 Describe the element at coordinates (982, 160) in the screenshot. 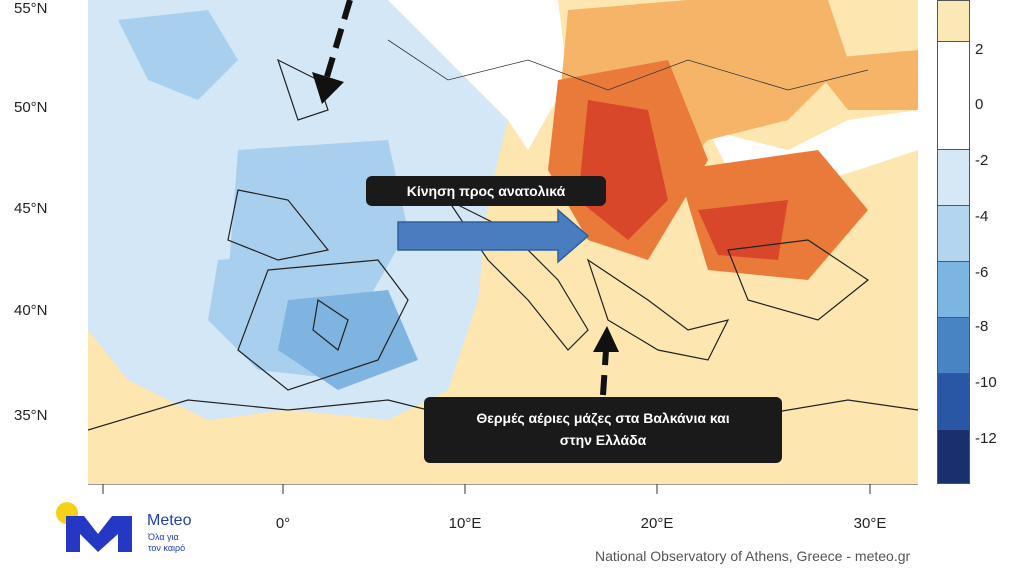

I see `colorbar-label-minus2: -2` at that location.